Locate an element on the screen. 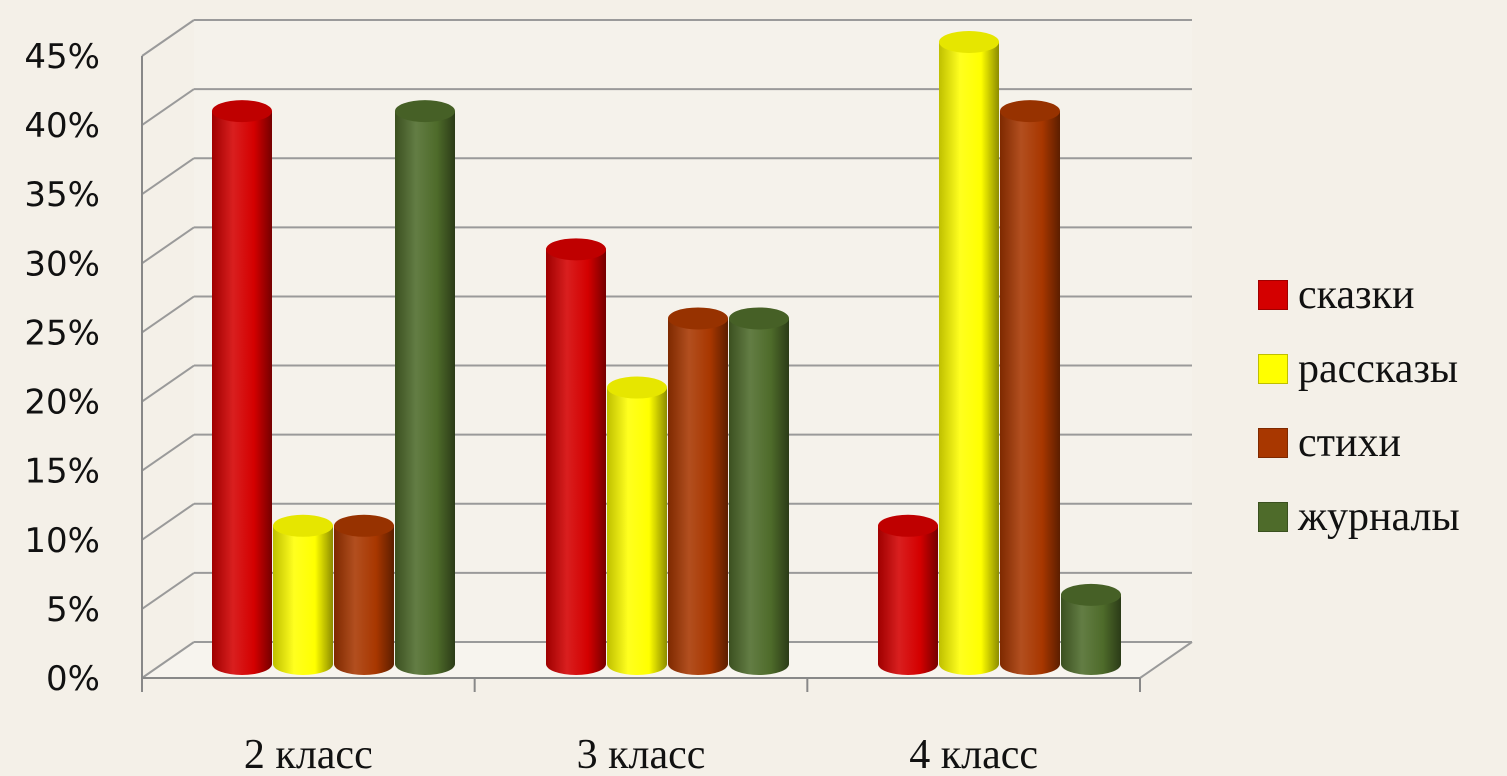 This screenshot has height=776, width=1507. y-tick-label: 45% is located at coordinates (62, 57).